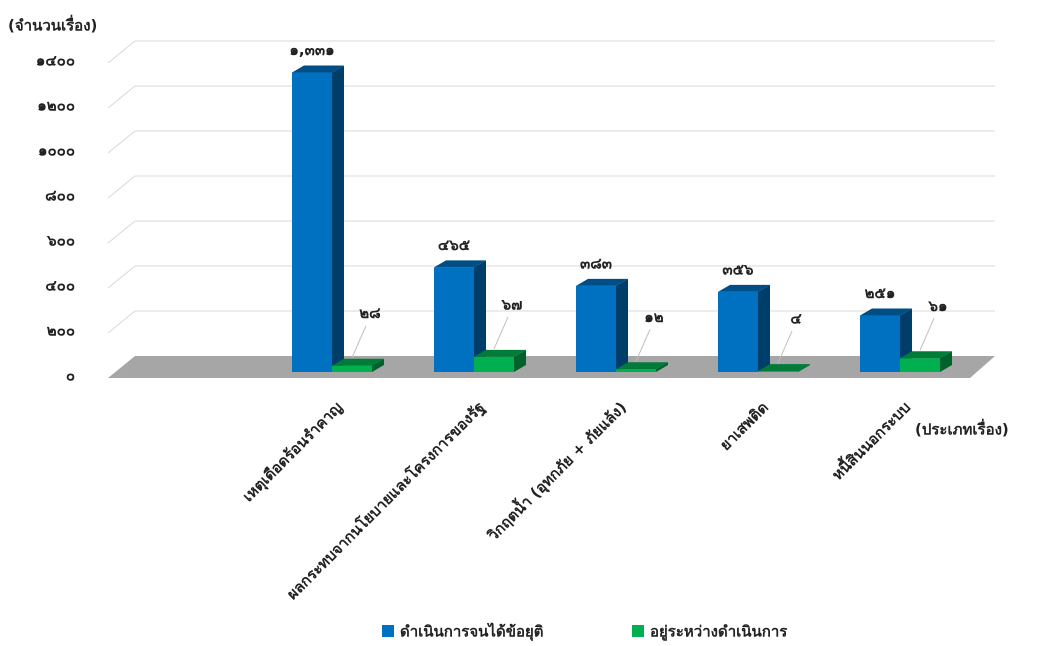  Describe the element at coordinates (512, 304) in the screenshot. I see `data-label: ๖๗` at that location.